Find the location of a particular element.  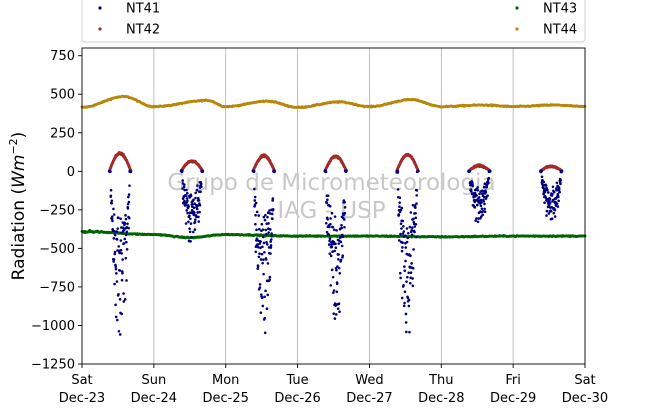

y-tick-label: −1000 is located at coordinates (53, 326).